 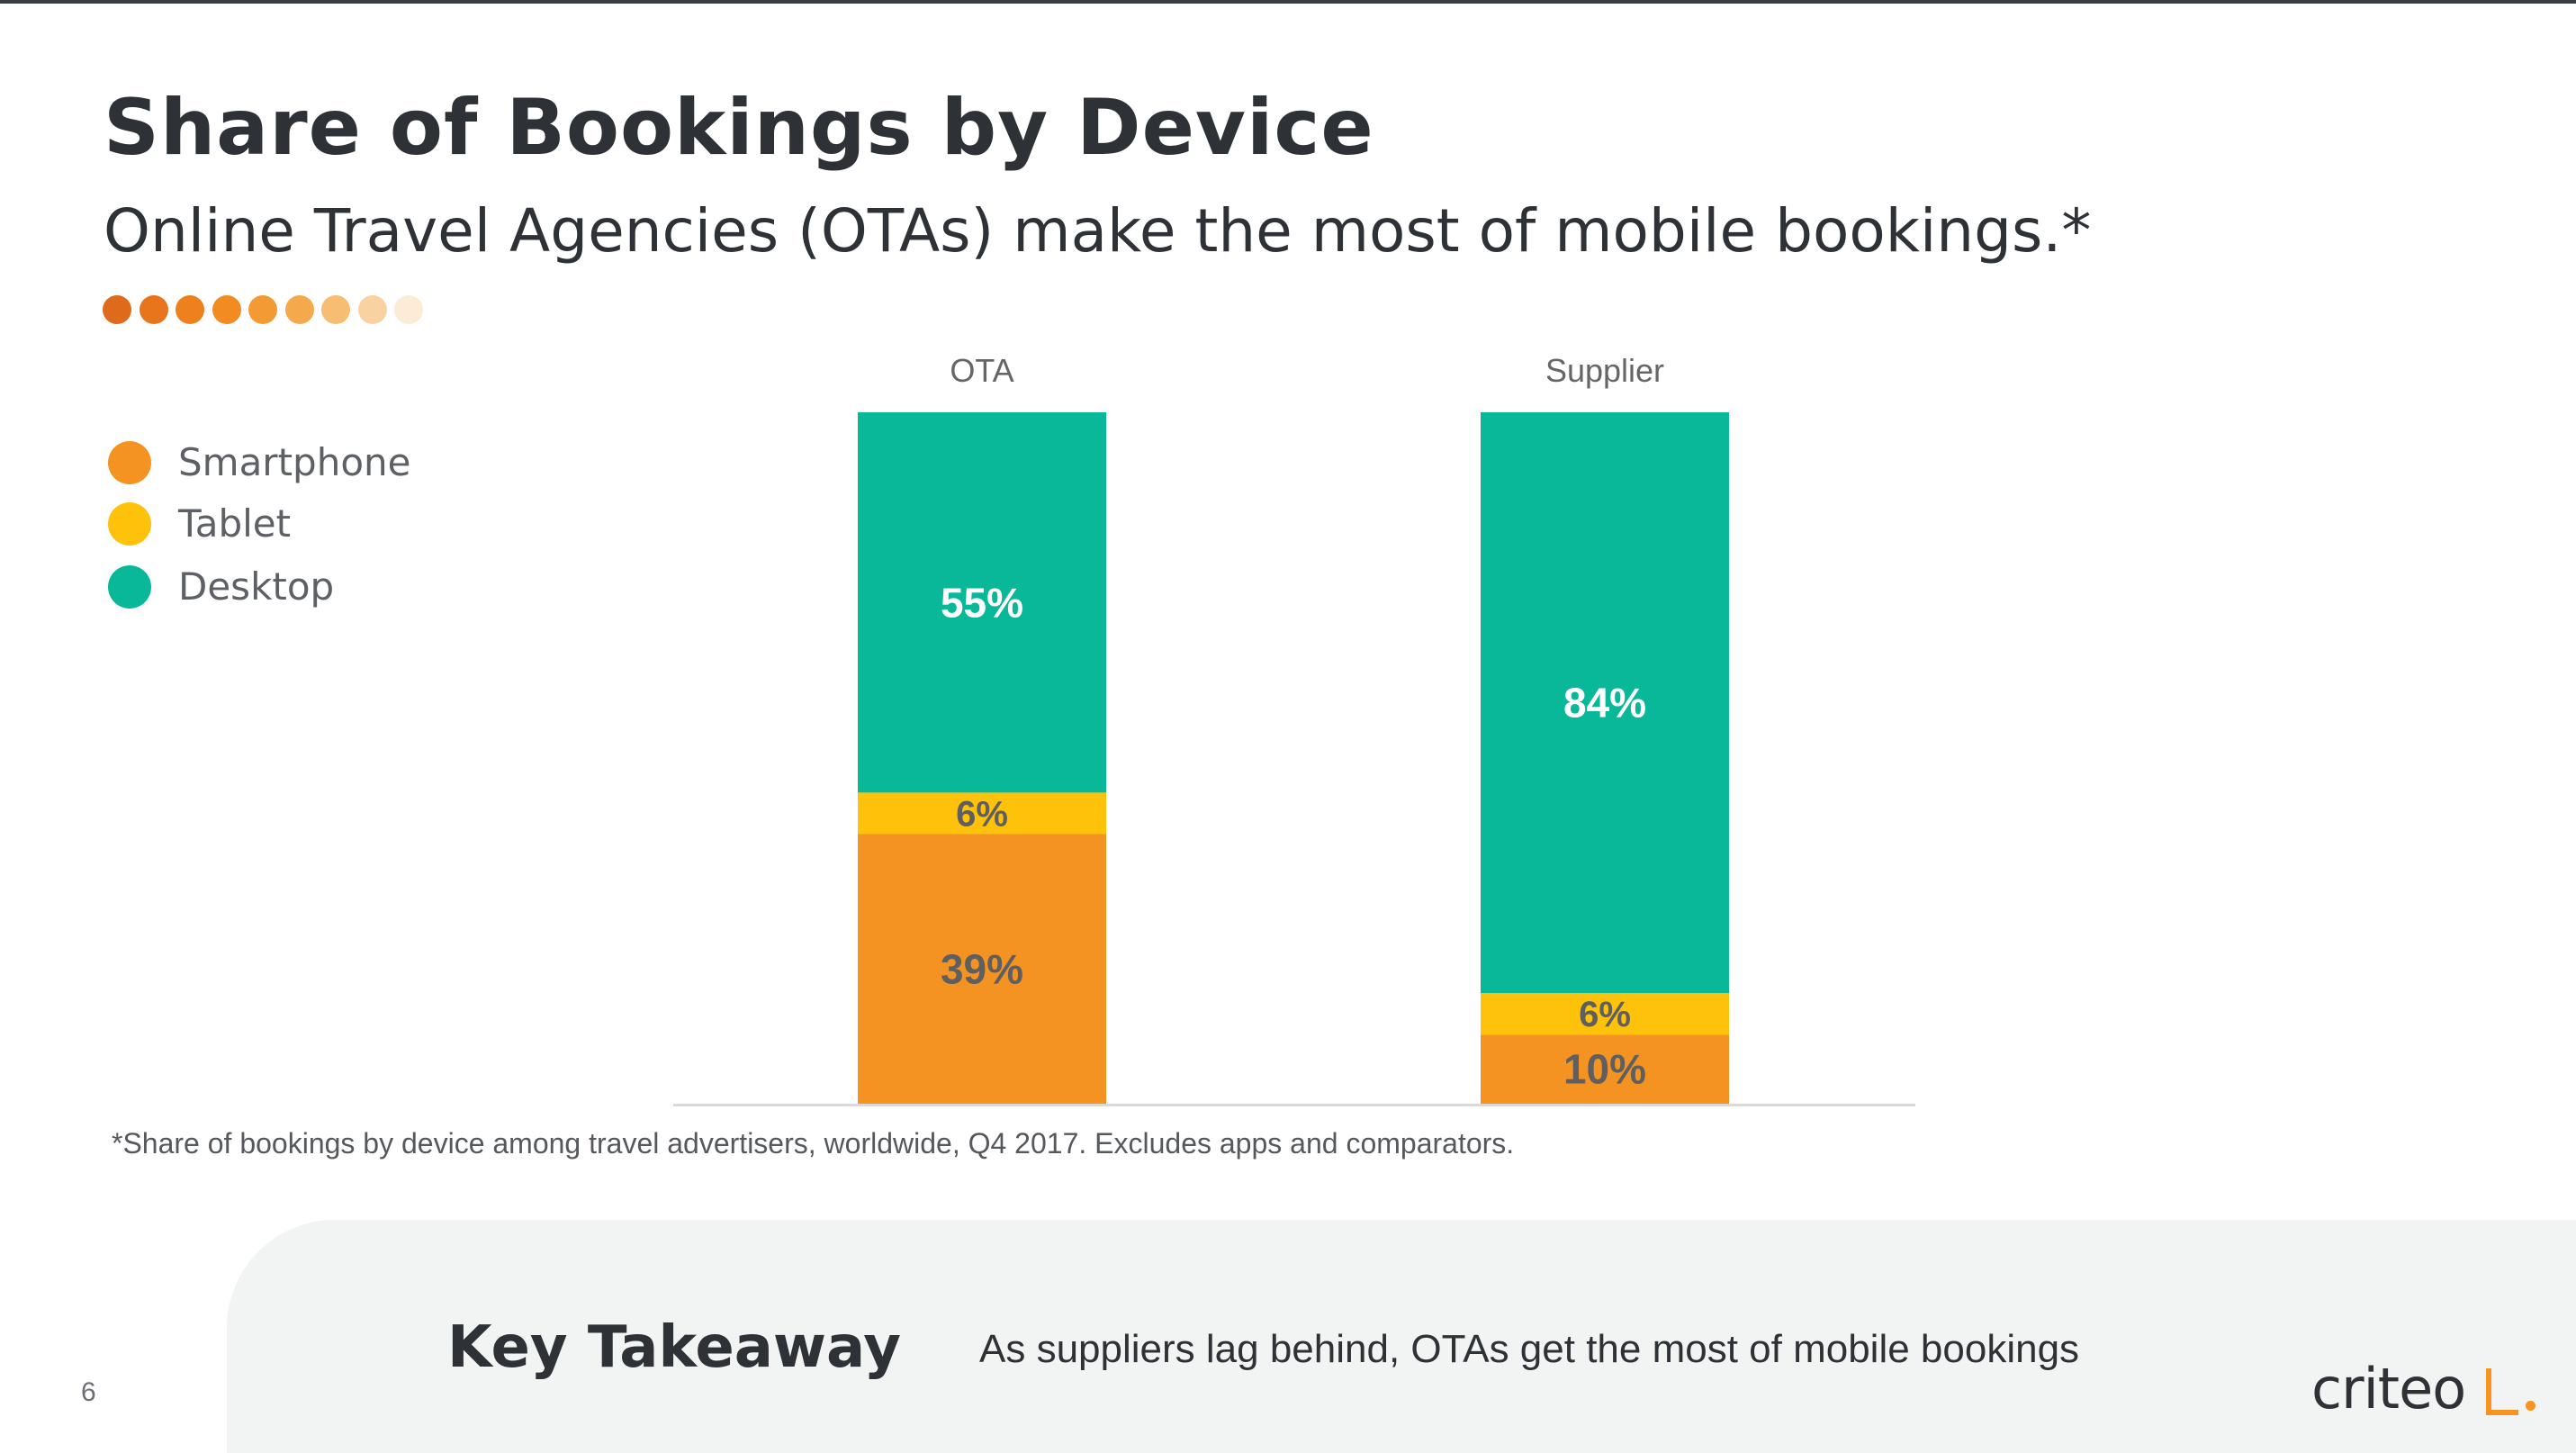 What do you see at coordinates (981, 370) in the screenshot?
I see `category-label-ota: OTA` at bounding box center [981, 370].